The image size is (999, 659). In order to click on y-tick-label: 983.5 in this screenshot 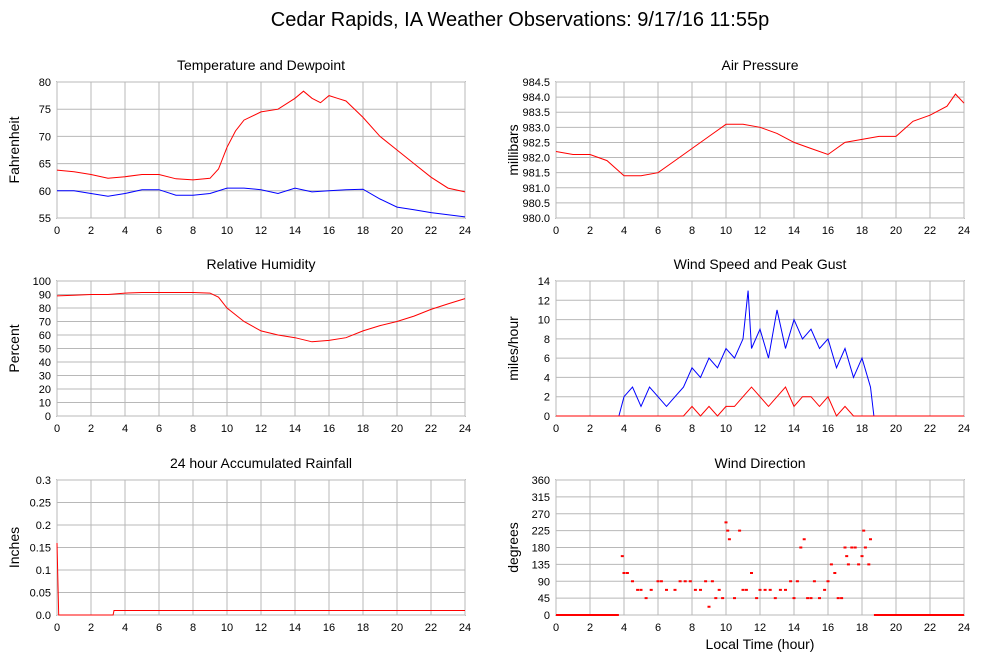, I will do `click(536, 113)`.